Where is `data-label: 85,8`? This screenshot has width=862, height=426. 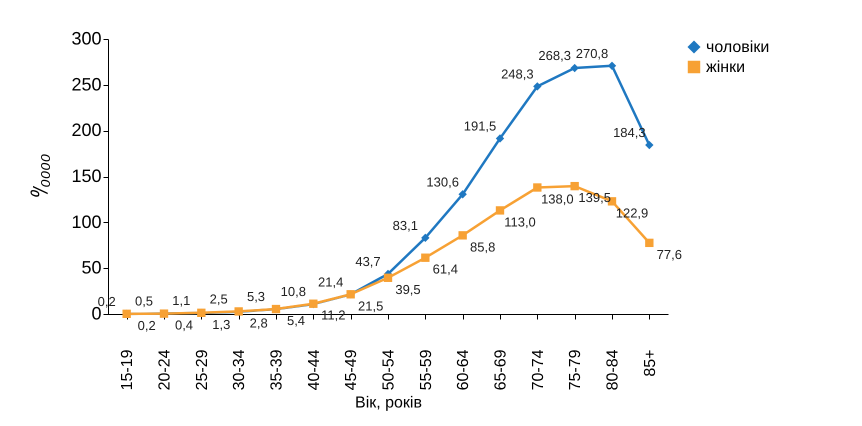 data-label: 85,8 is located at coordinates (483, 246).